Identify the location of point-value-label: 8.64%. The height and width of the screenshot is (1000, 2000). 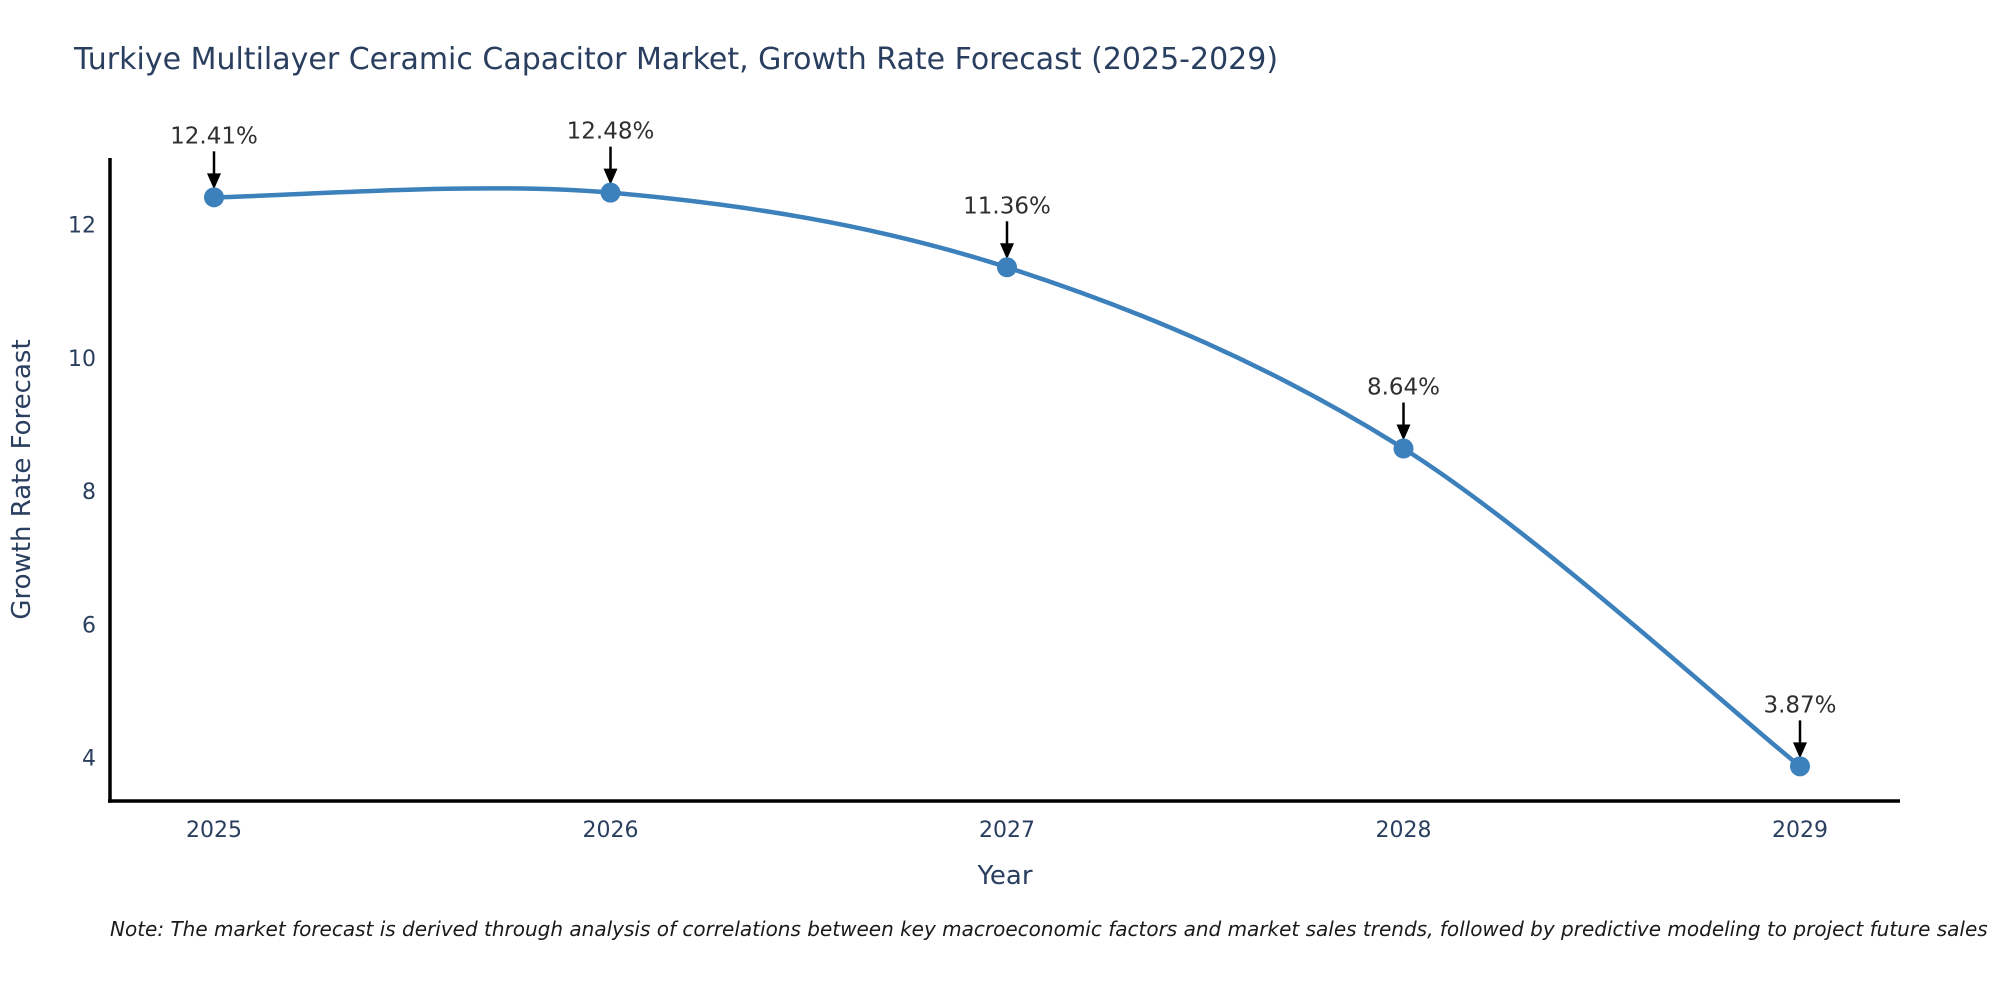
(1403, 388).